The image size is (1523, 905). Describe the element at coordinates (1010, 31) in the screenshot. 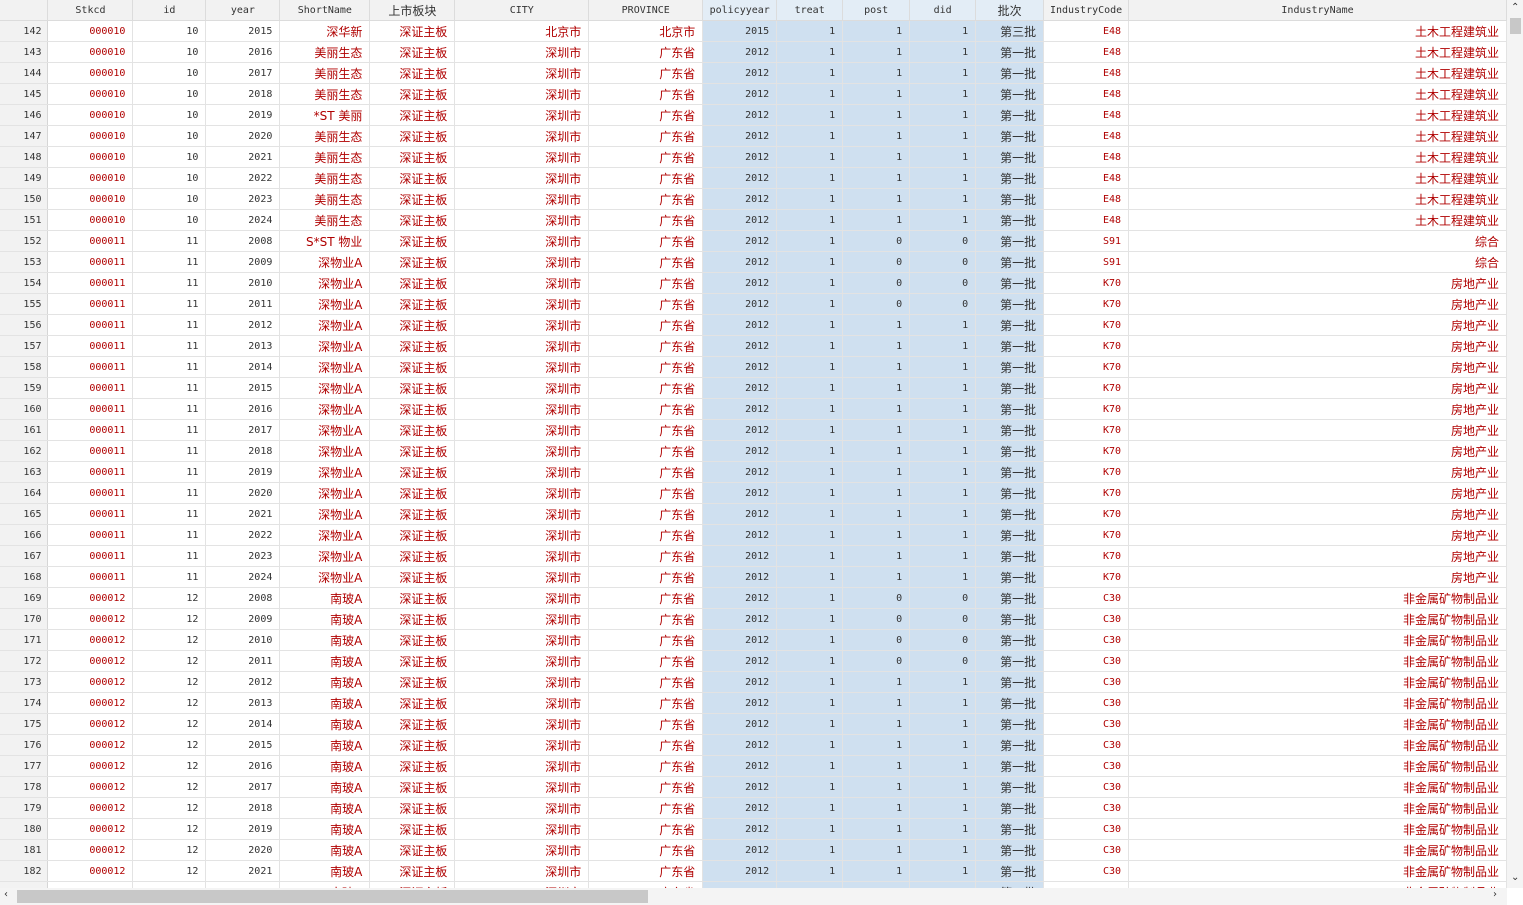

I see `cell-batch: 第三批` at that location.